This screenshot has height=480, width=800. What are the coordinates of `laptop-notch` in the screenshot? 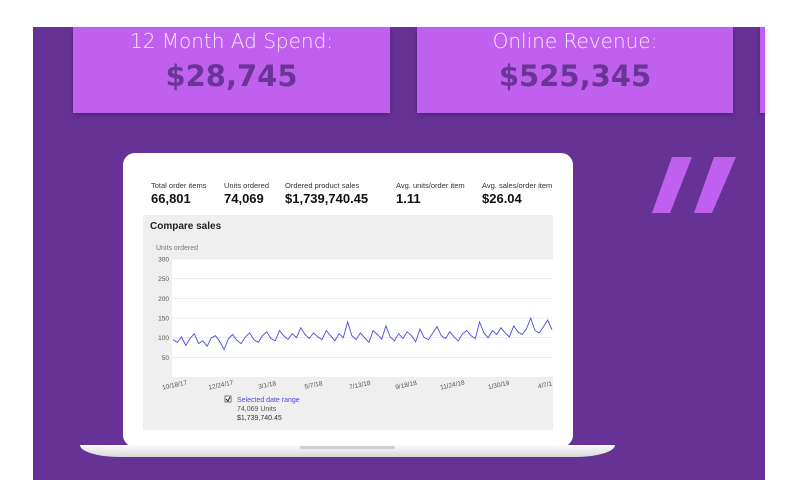 It's located at (347, 447).